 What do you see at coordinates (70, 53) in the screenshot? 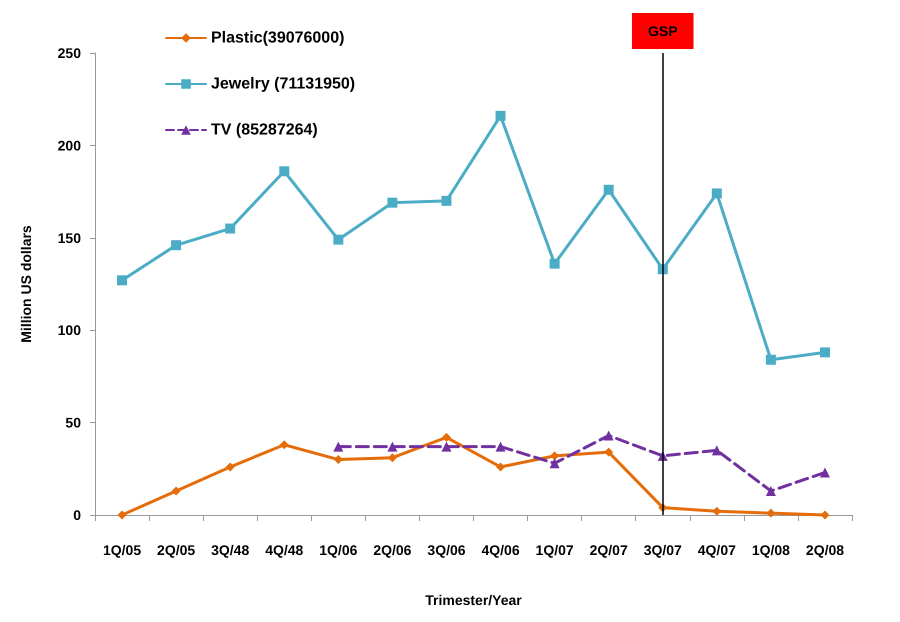
I see `y-tick-label: 250` at bounding box center [70, 53].